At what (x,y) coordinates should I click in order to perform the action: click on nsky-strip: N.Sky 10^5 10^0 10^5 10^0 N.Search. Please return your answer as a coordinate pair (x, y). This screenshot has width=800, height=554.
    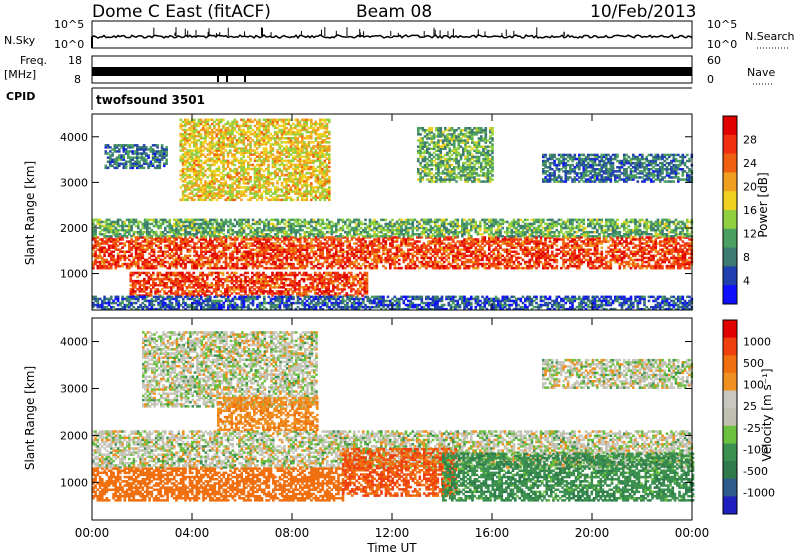
    Looking at the image, I should click on (399, 34).